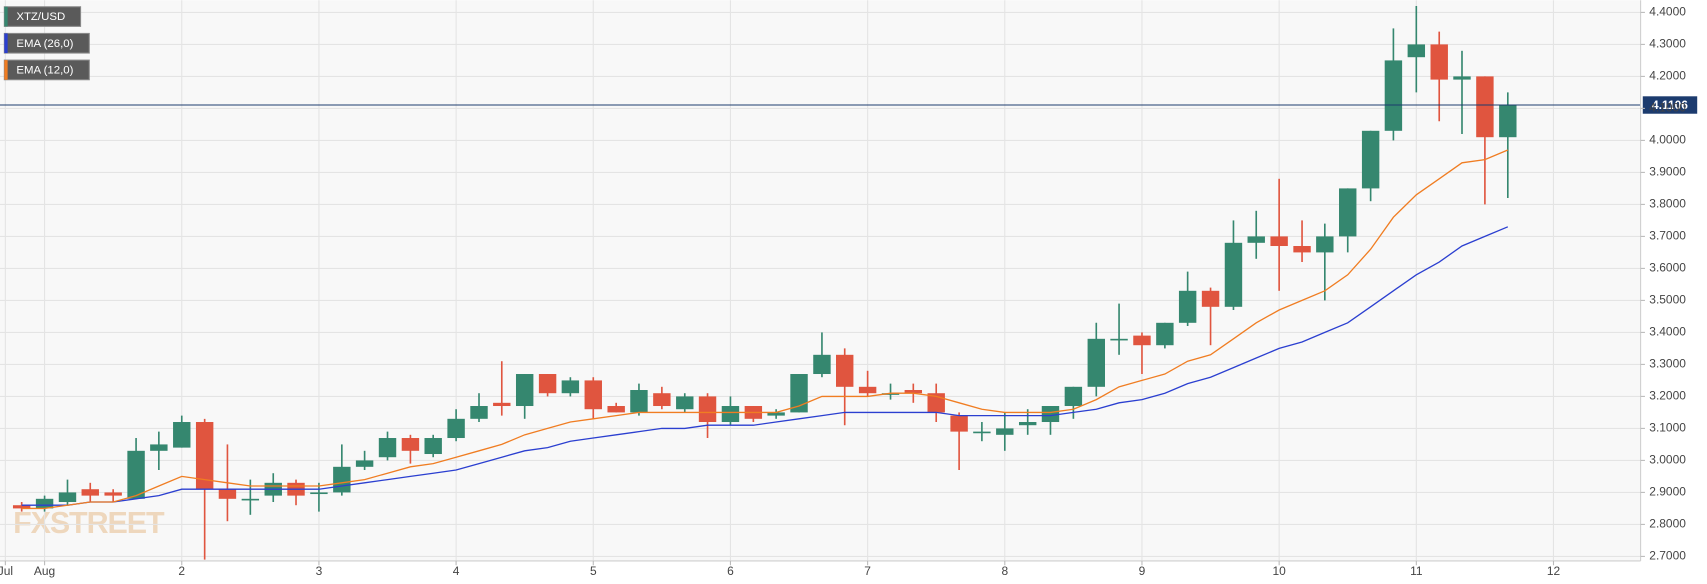  I want to click on y-tick-label: 4.4000, so click(1667, 12).